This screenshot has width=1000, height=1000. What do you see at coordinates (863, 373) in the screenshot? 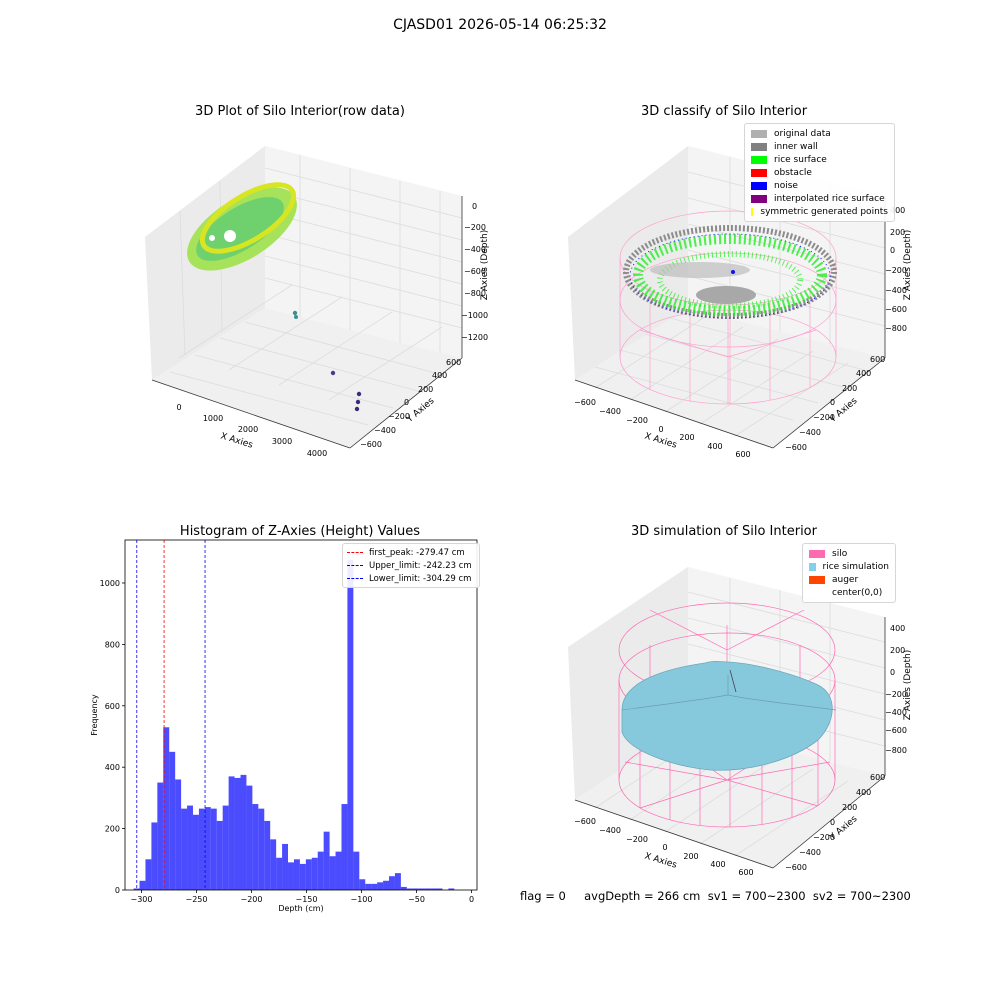
I see `classify-ytick-label: 400` at bounding box center [863, 373].